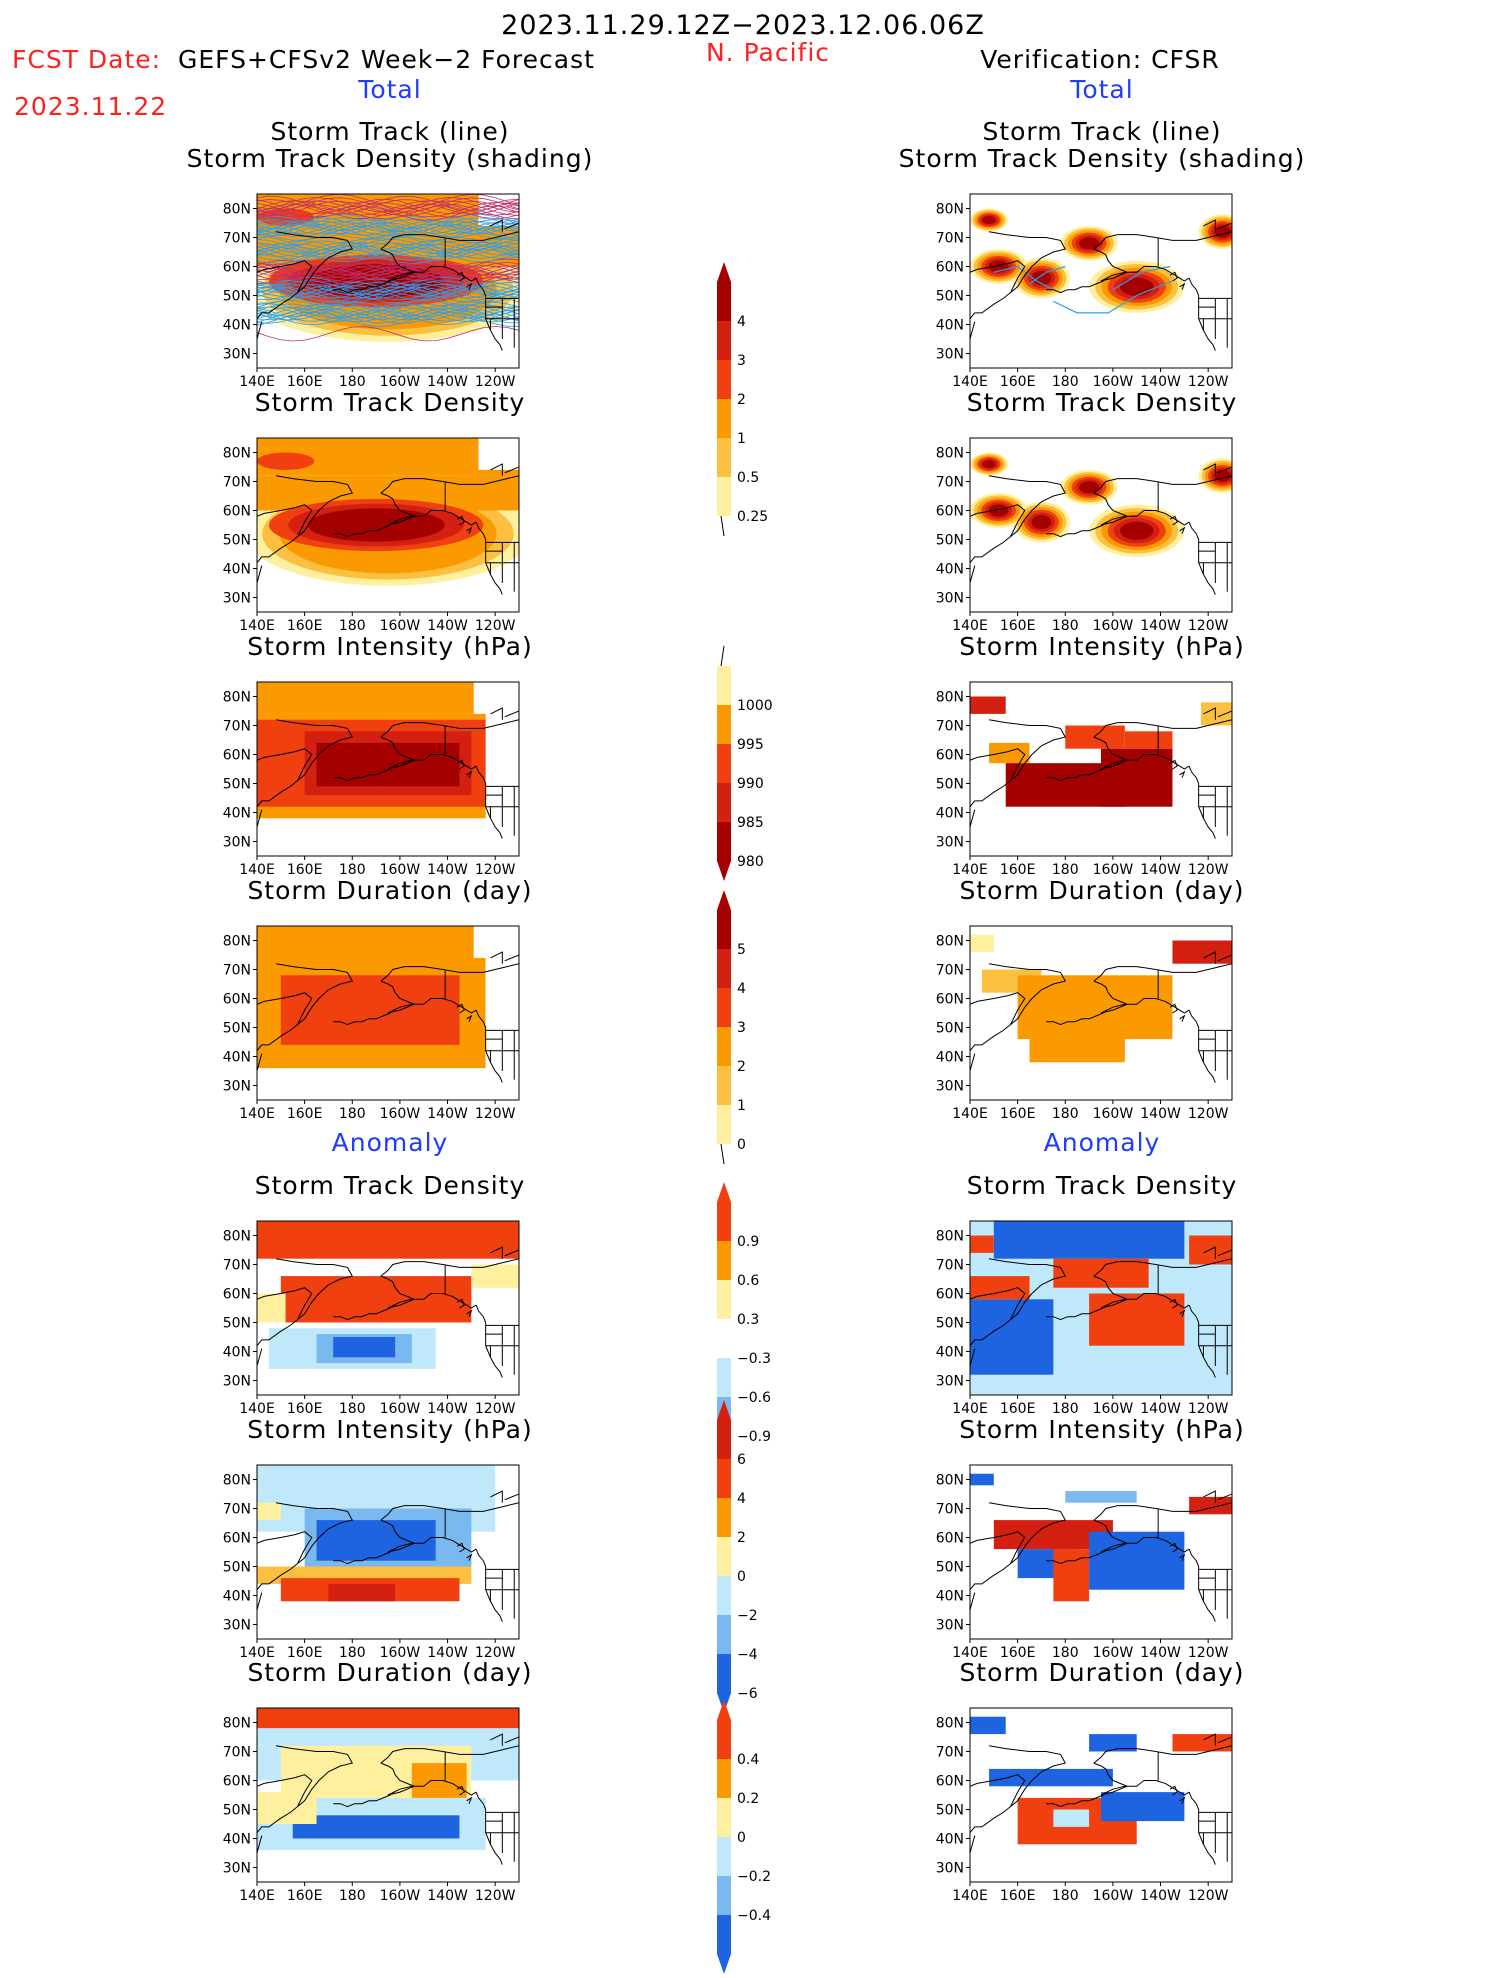  What do you see at coordinates (950, 454) in the screenshot?
I see `lat-tick-label: 80N` at bounding box center [950, 454].